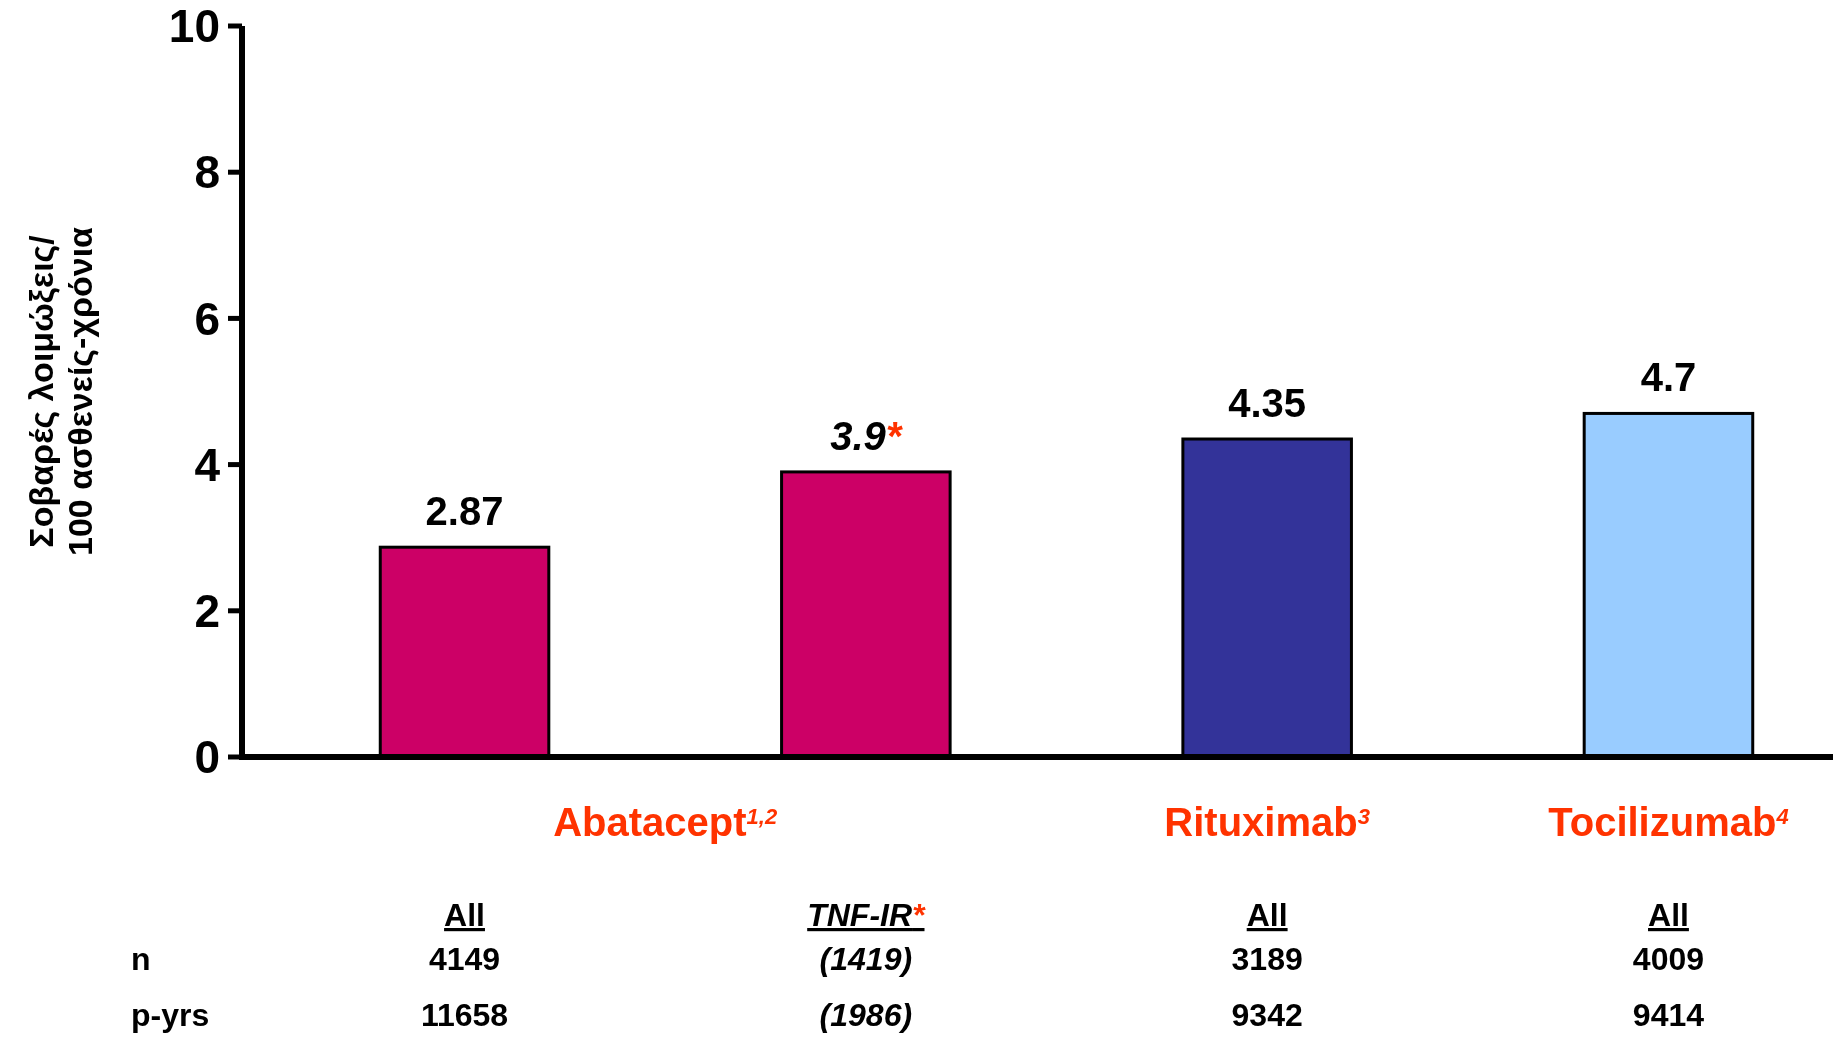 Image resolution: width=1833 pixels, height=1050 pixels. What do you see at coordinates (207, 318) in the screenshot?
I see `y-tick-label: 6` at bounding box center [207, 318].